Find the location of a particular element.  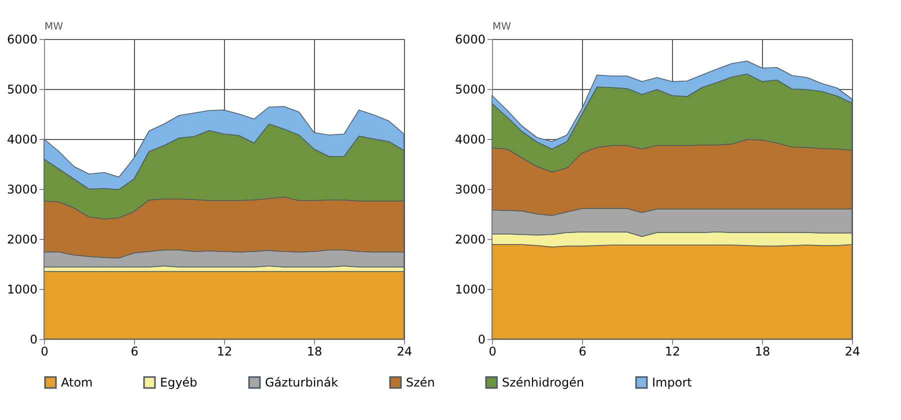

legend-label: Import is located at coordinates (672, 383).